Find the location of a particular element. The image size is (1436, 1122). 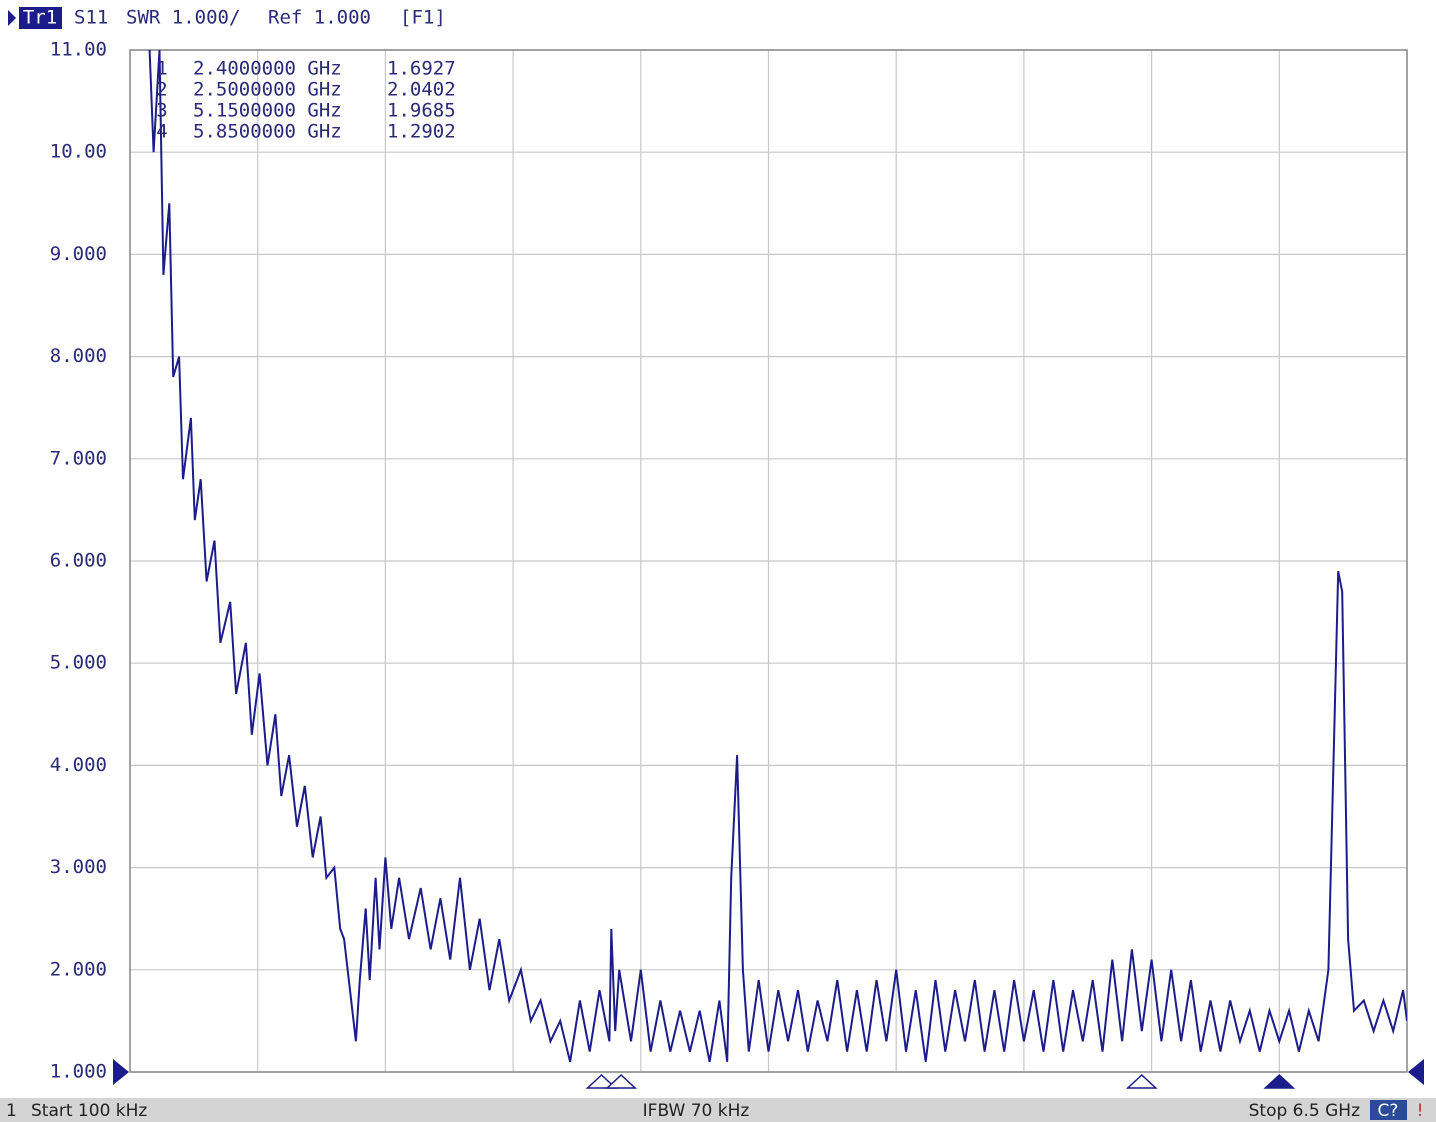

reference: Ref 1.000 is located at coordinates (319, 18).